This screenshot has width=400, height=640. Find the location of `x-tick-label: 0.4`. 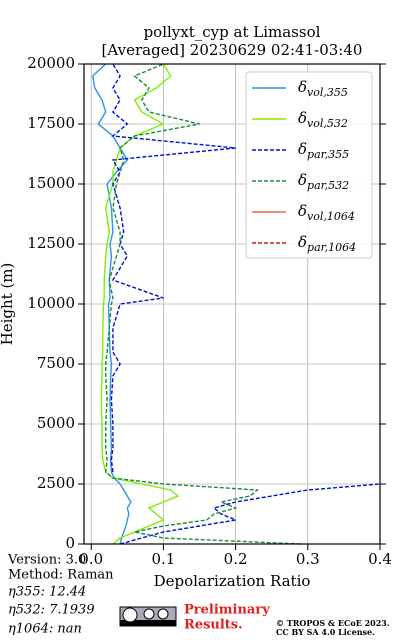

x-tick-label: 0.4 is located at coordinates (380, 559).